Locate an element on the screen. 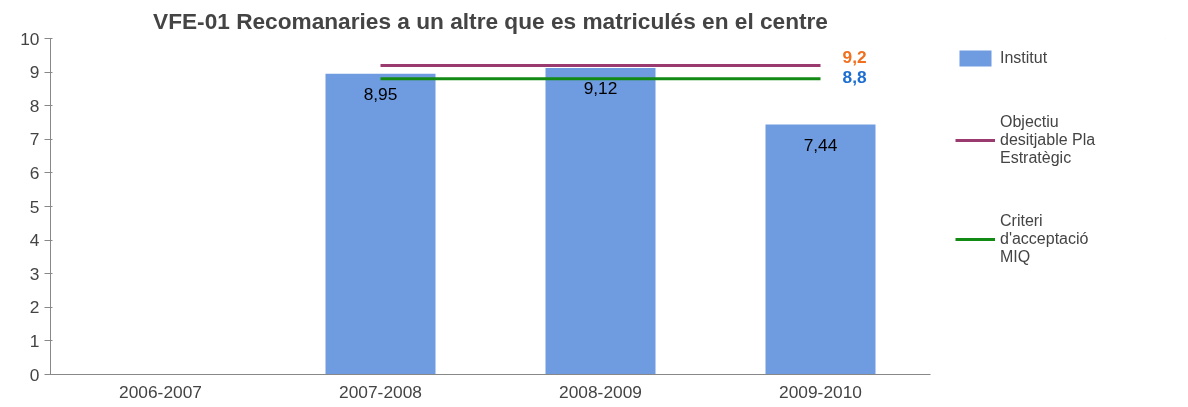  chart-title: VFE-01 Recomanaries a un altre que es matriculés en el centre is located at coordinates (490, 20).